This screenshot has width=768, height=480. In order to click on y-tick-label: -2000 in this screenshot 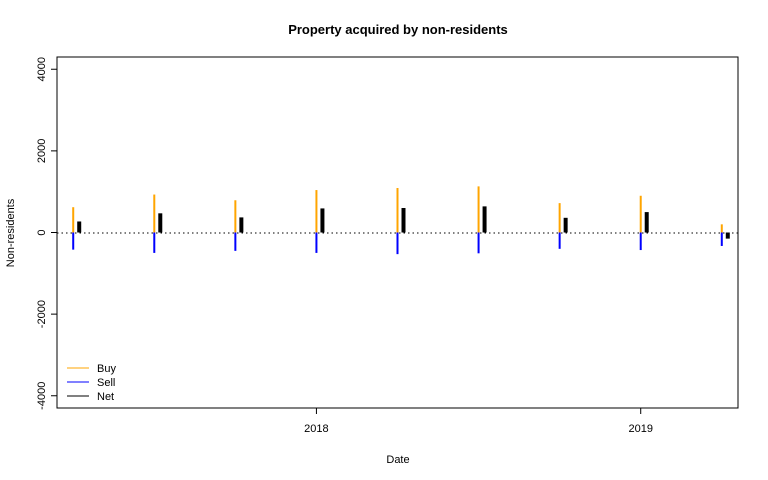, I will do `click(42, 314)`.